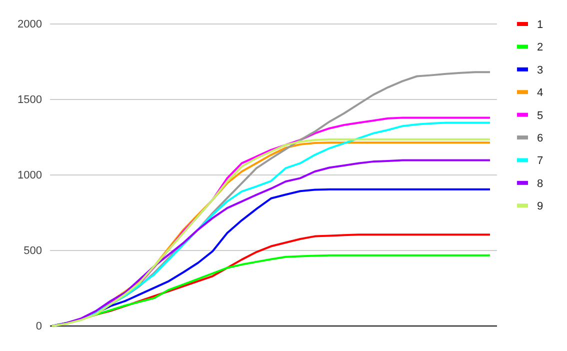 The image size is (567, 351). What do you see at coordinates (540, 161) in the screenshot?
I see `legend-label: 7` at bounding box center [540, 161].